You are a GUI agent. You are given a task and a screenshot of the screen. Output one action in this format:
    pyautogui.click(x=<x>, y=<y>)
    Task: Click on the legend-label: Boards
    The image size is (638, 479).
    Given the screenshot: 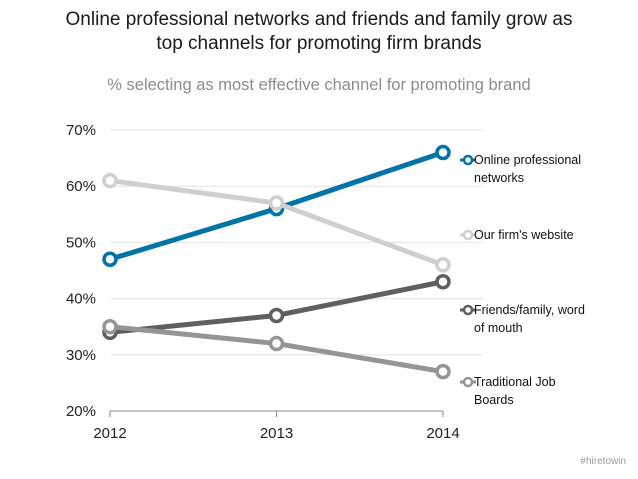 What is the action you would take?
    pyautogui.click(x=494, y=400)
    